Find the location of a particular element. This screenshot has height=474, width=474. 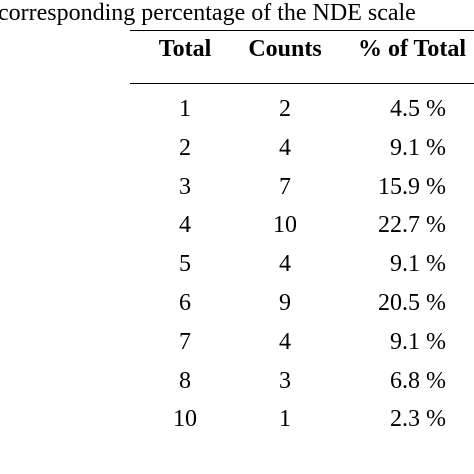

cell-percent: 6.8 % is located at coordinates (418, 380).